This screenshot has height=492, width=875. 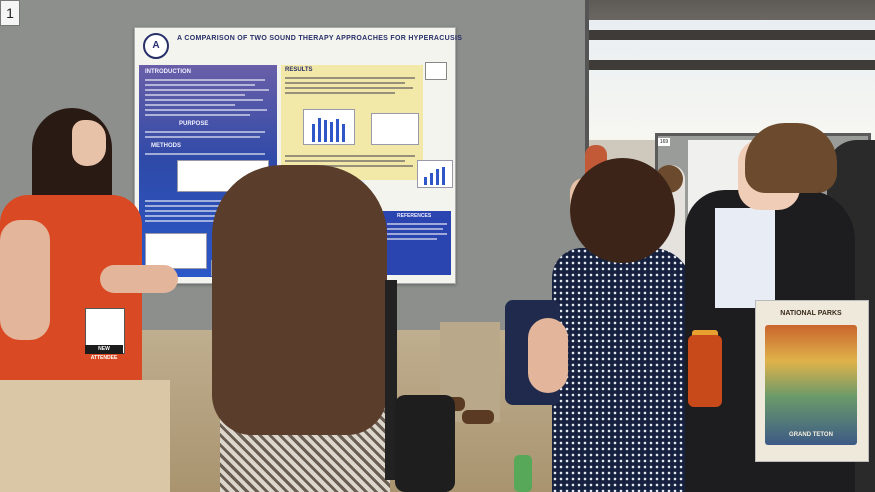 I want to click on background-board-number: 169, so click(x=664, y=142).